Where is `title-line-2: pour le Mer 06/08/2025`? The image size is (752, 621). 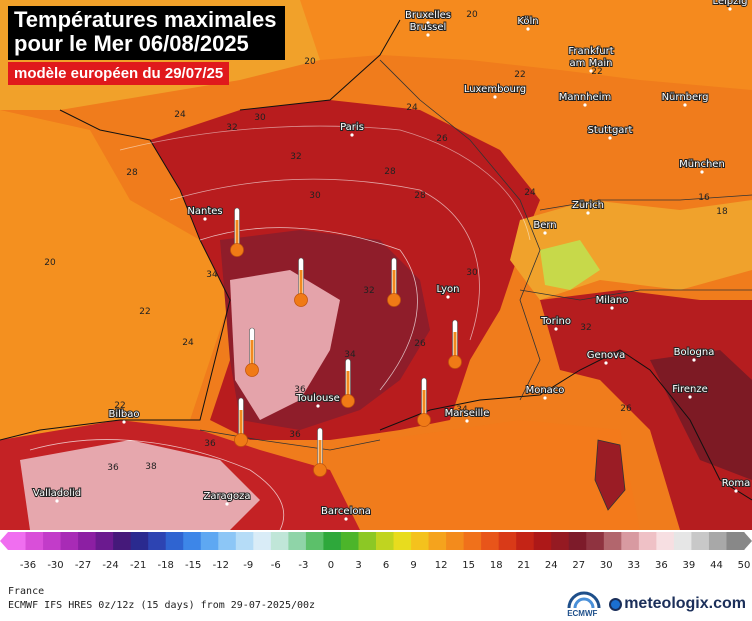
title-line-2: pour le Mer 06/08/2025 is located at coordinates (131, 43).